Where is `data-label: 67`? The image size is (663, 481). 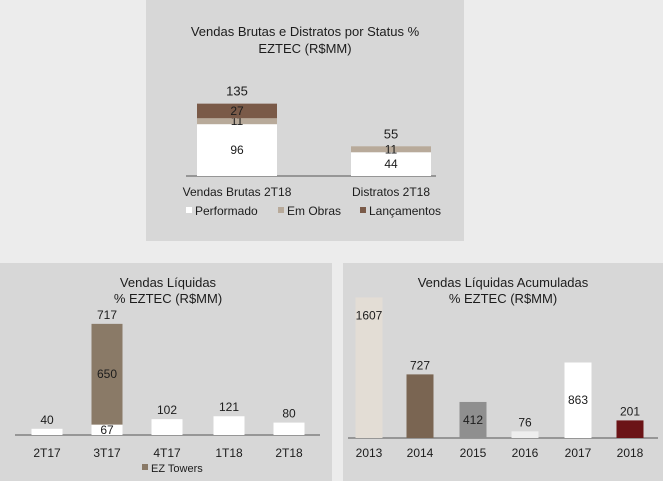 data-label: 67 is located at coordinates (107, 430).